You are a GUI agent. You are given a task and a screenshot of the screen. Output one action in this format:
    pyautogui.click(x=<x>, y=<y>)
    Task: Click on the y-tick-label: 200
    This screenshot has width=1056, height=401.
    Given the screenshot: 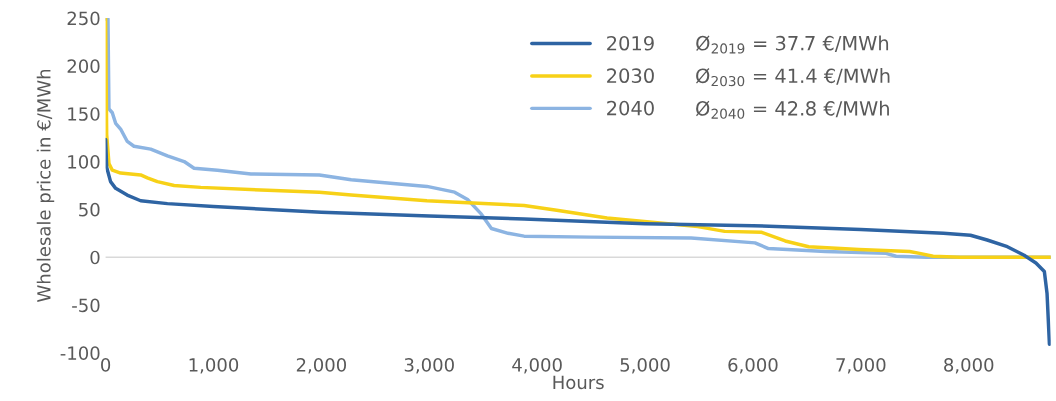 What is the action you would take?
    pyautogui.click(x=83, y=66)
    